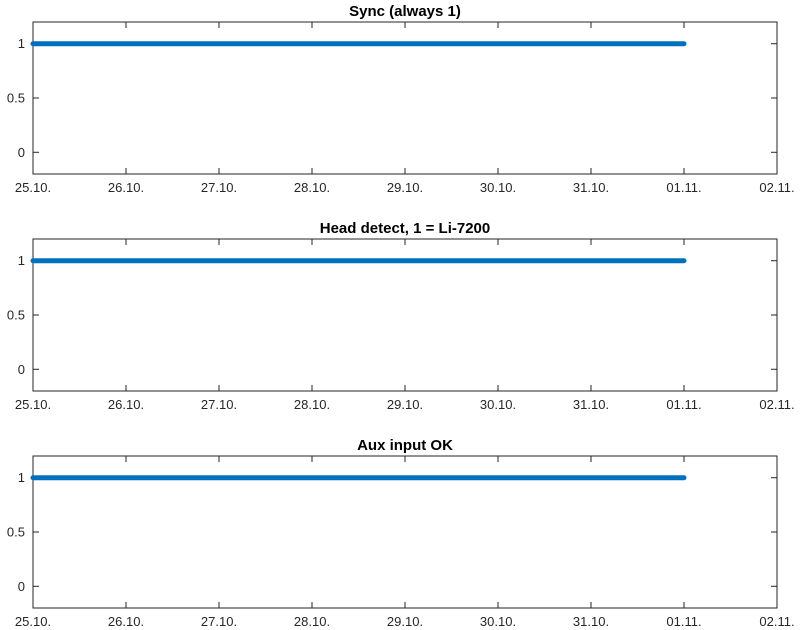  What do you see at coordinates (405, 11) in the screenshot?
I see `chart-title: Sync (always 1)` at bounding box center [405, 11].